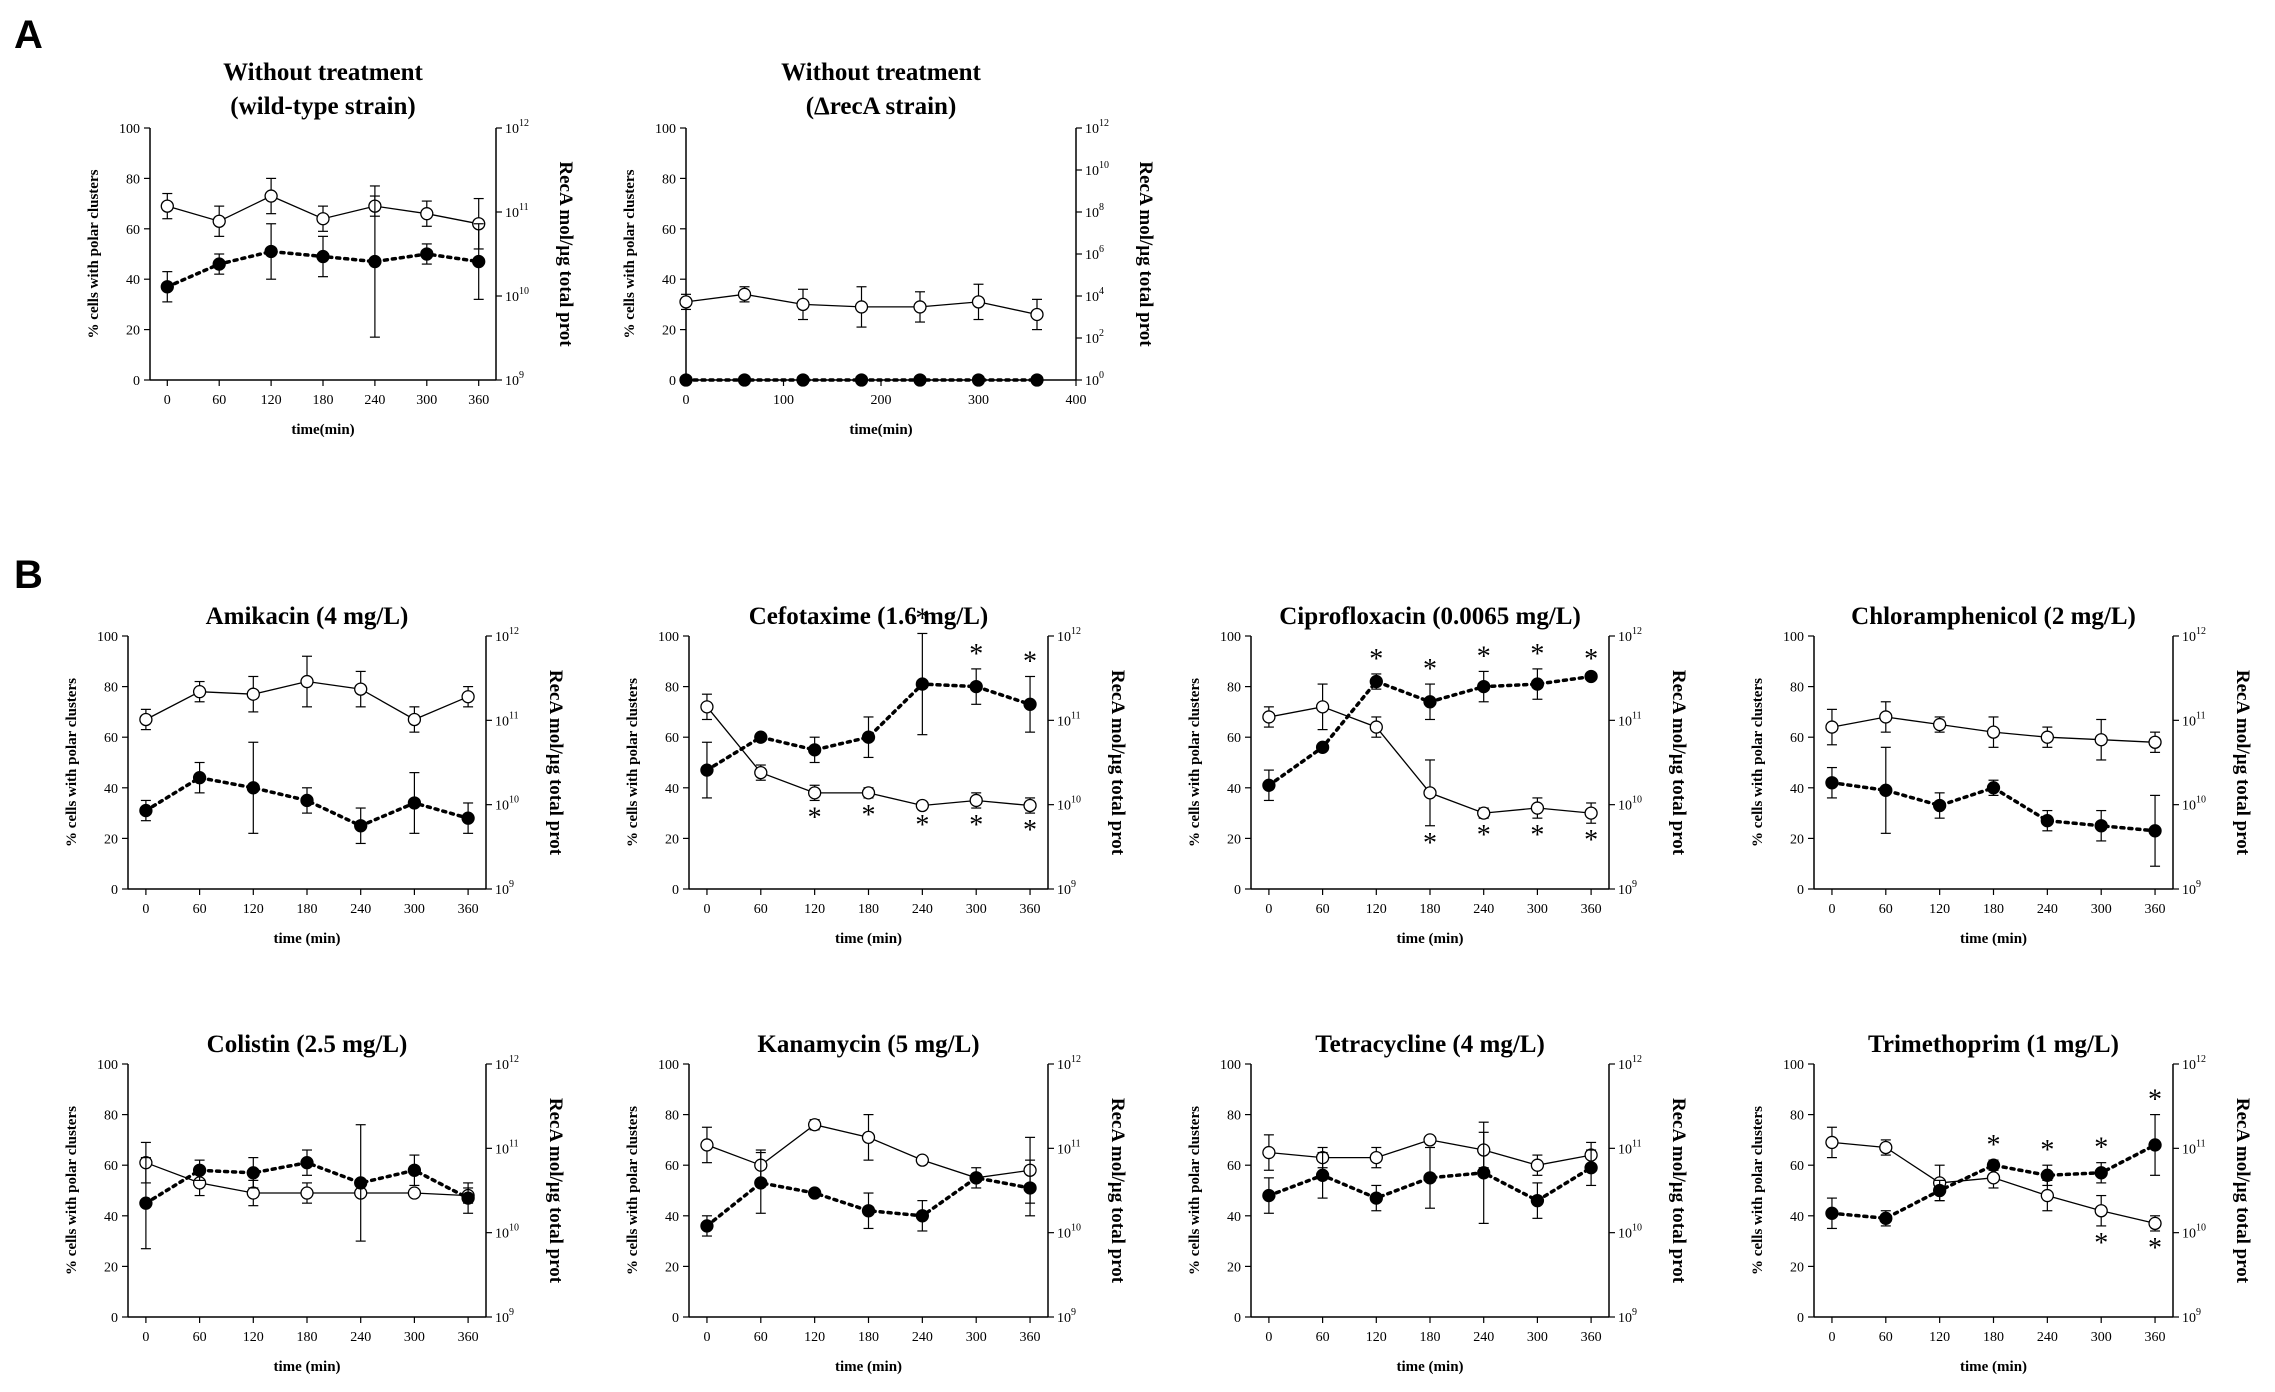 The width and height of the screenshot is (2275, 1392). I want to click on x-tick-label: 60, so click(219, 400).